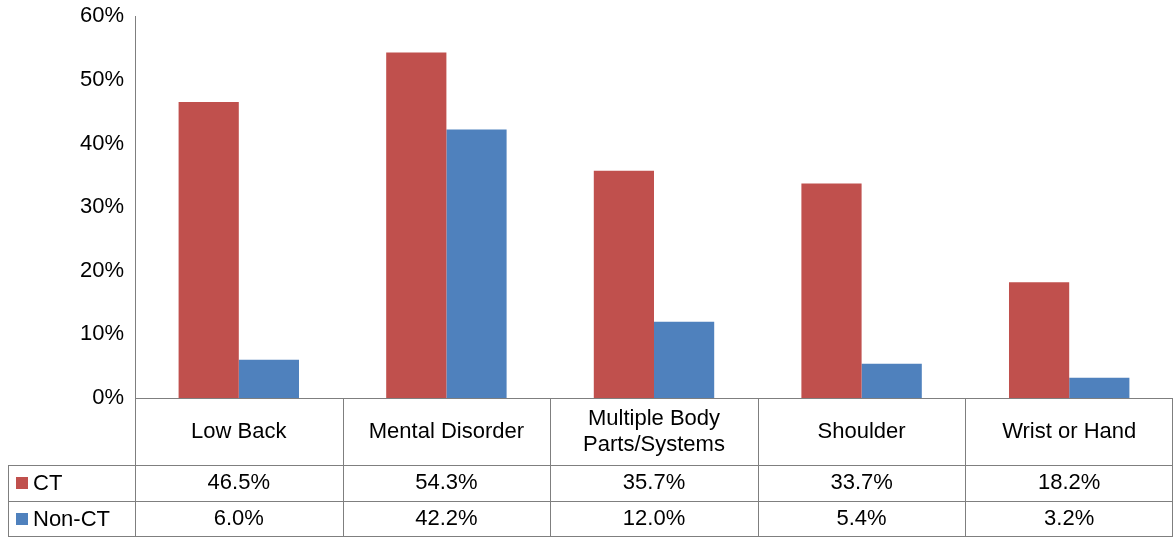 This screenshot has width=1173, height=537. What do you see at coordinates (48, 483) in the screenshot?
I see `legend-label: CT` at bounding box center [48, 483].